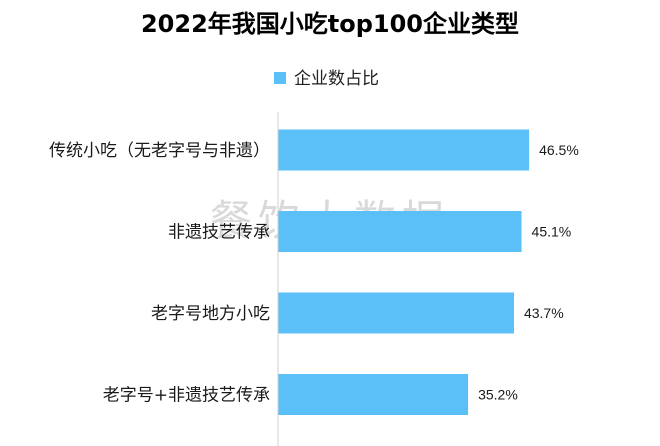  What do you see at coordinates (559, 150) in the screenshot?
I see `data-label: 46.5%` at bounding box center [559, 150].